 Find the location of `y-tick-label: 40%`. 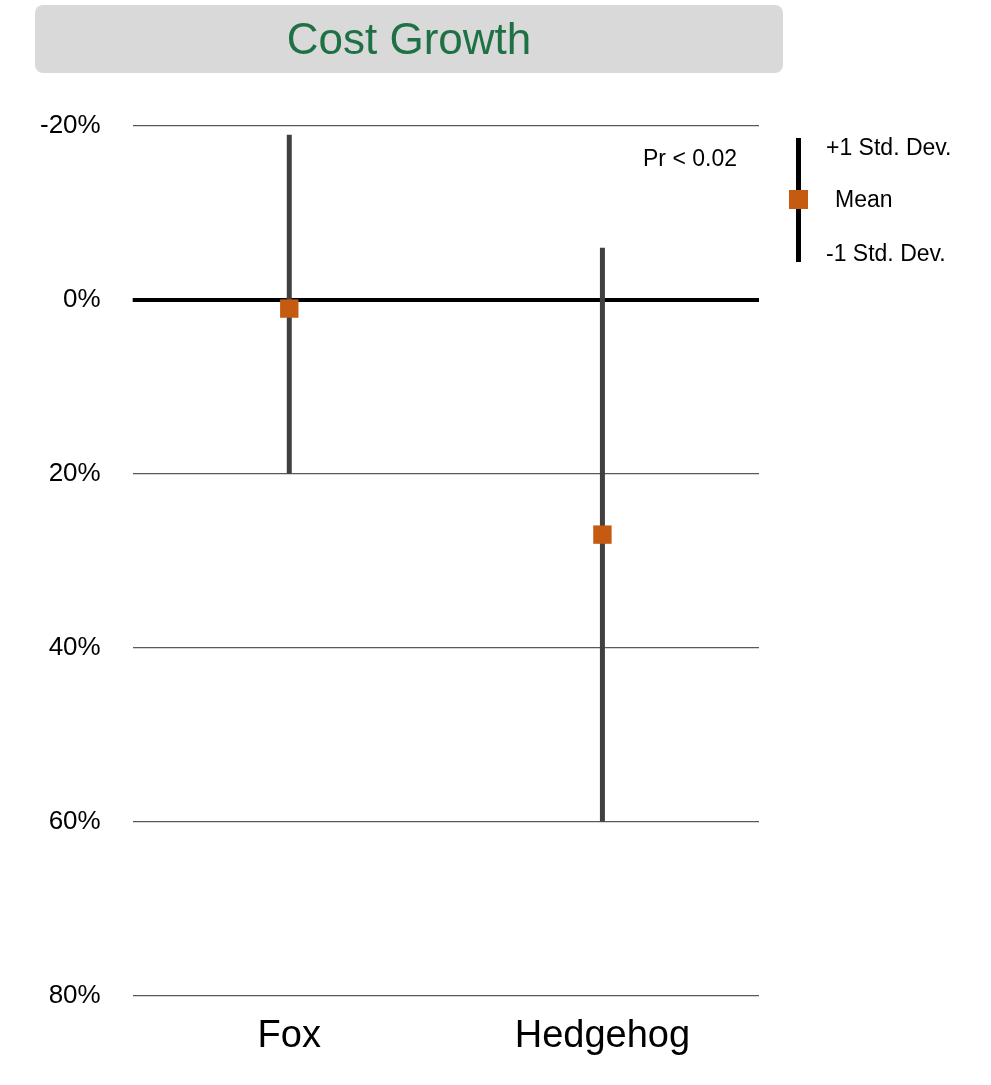

y-tick-label: 40% is located at coordinates (74, 645).